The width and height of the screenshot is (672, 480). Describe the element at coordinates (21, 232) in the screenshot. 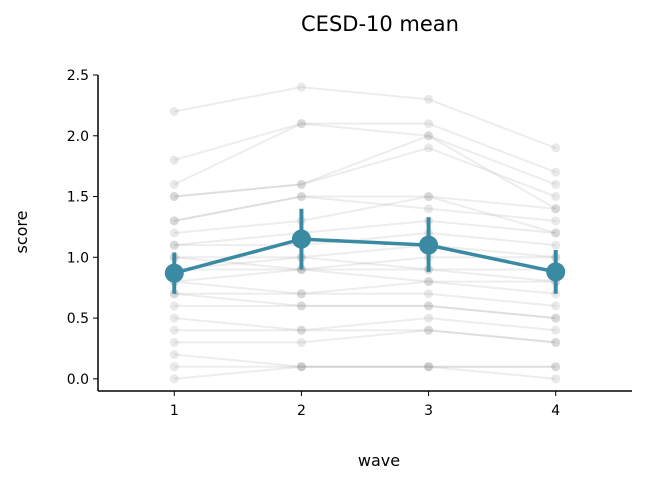

I see `y-axis-title: score` at that location.